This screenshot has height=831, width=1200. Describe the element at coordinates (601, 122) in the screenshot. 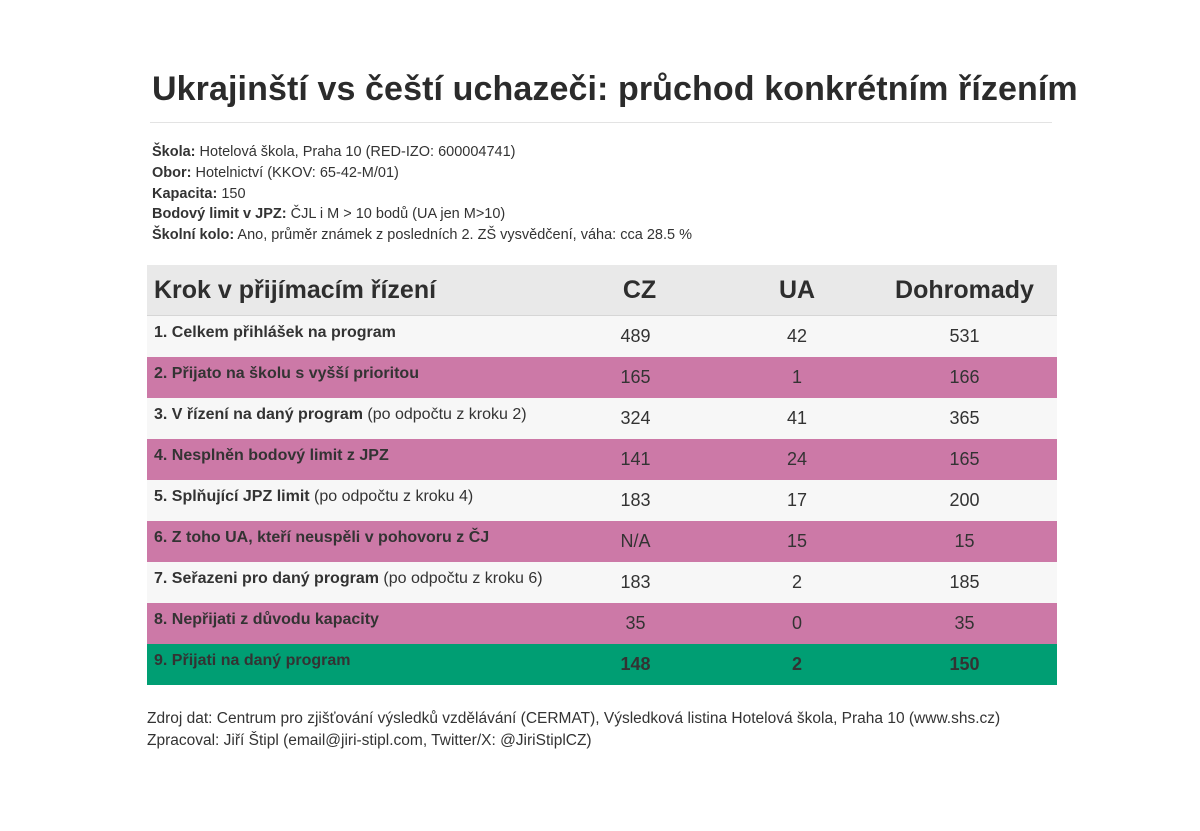

I see `title-divider` at that location.